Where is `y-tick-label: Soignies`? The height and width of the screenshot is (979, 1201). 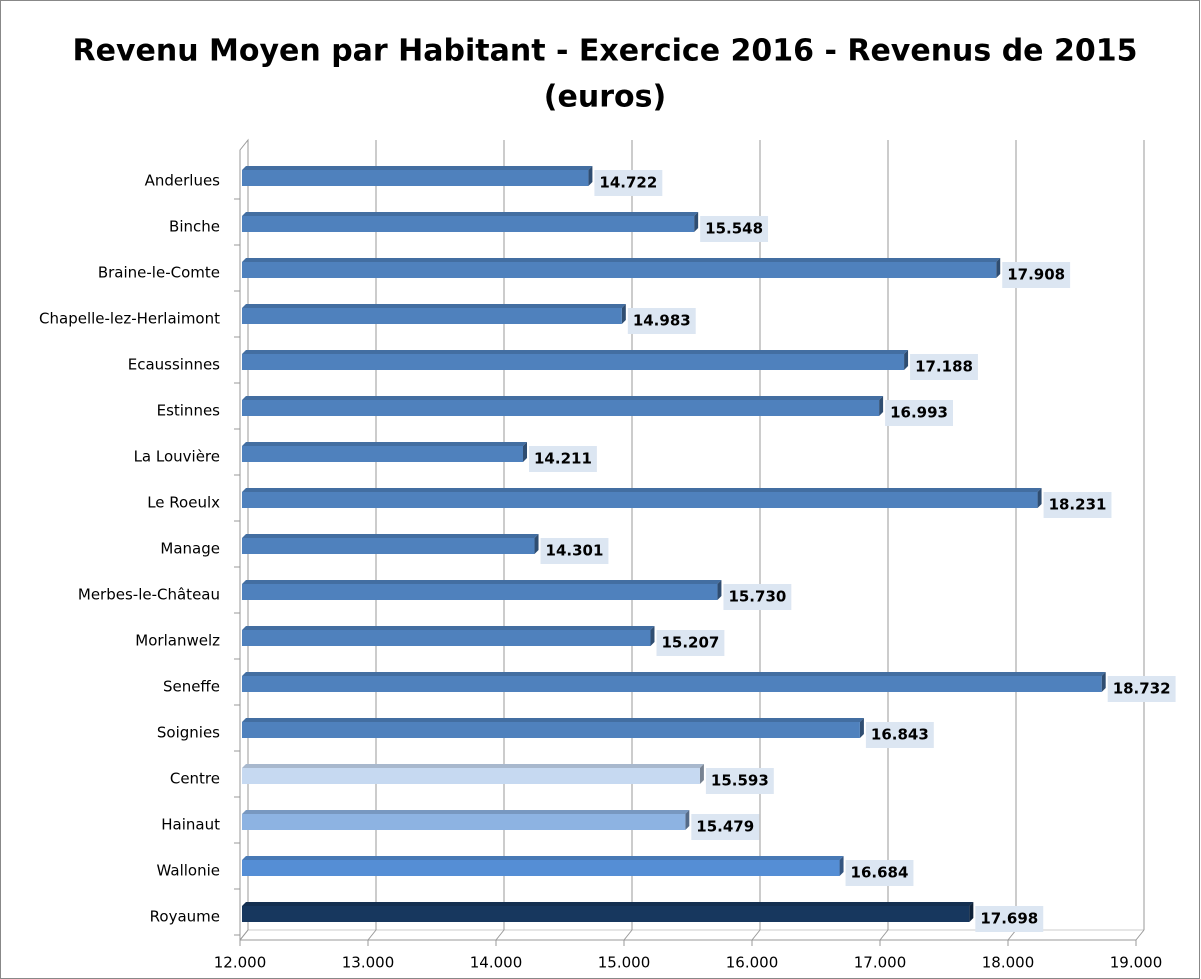
y-tick-label: Soignies is located at coordinates (188, 733).